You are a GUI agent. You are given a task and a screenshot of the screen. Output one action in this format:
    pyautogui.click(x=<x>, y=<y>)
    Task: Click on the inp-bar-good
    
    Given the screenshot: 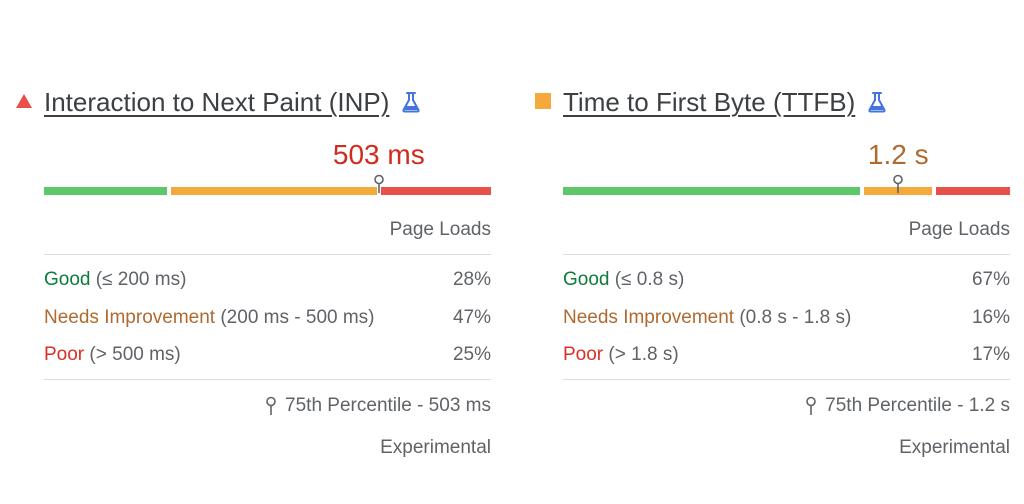 What is the action you would take?
    pyautogui.click(x=106, y=191)
    